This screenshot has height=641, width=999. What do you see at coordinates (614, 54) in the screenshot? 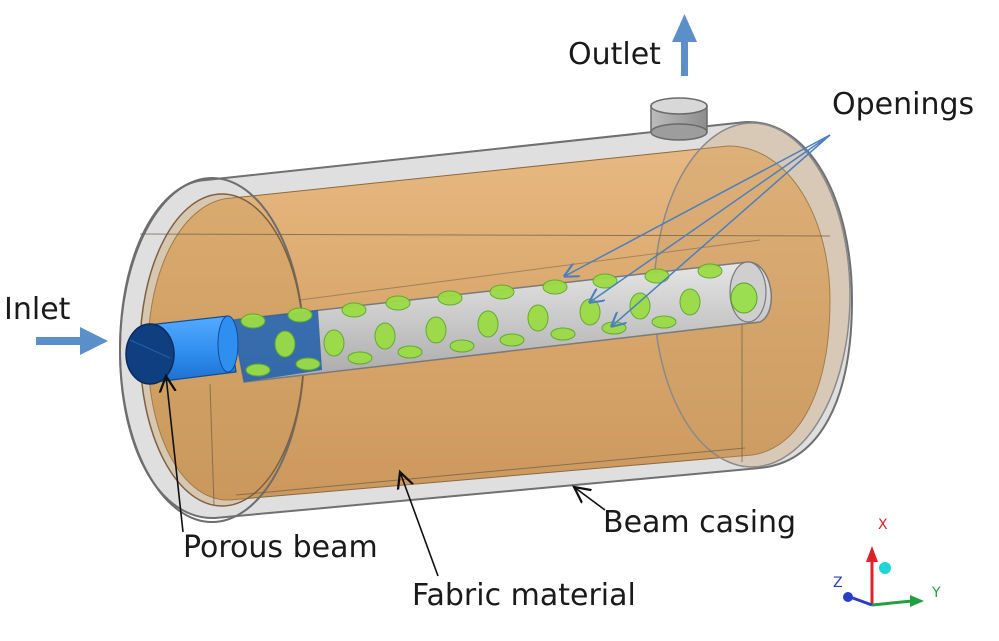
I see `outlet-label: Outlet` at bounding box center [614, 54].